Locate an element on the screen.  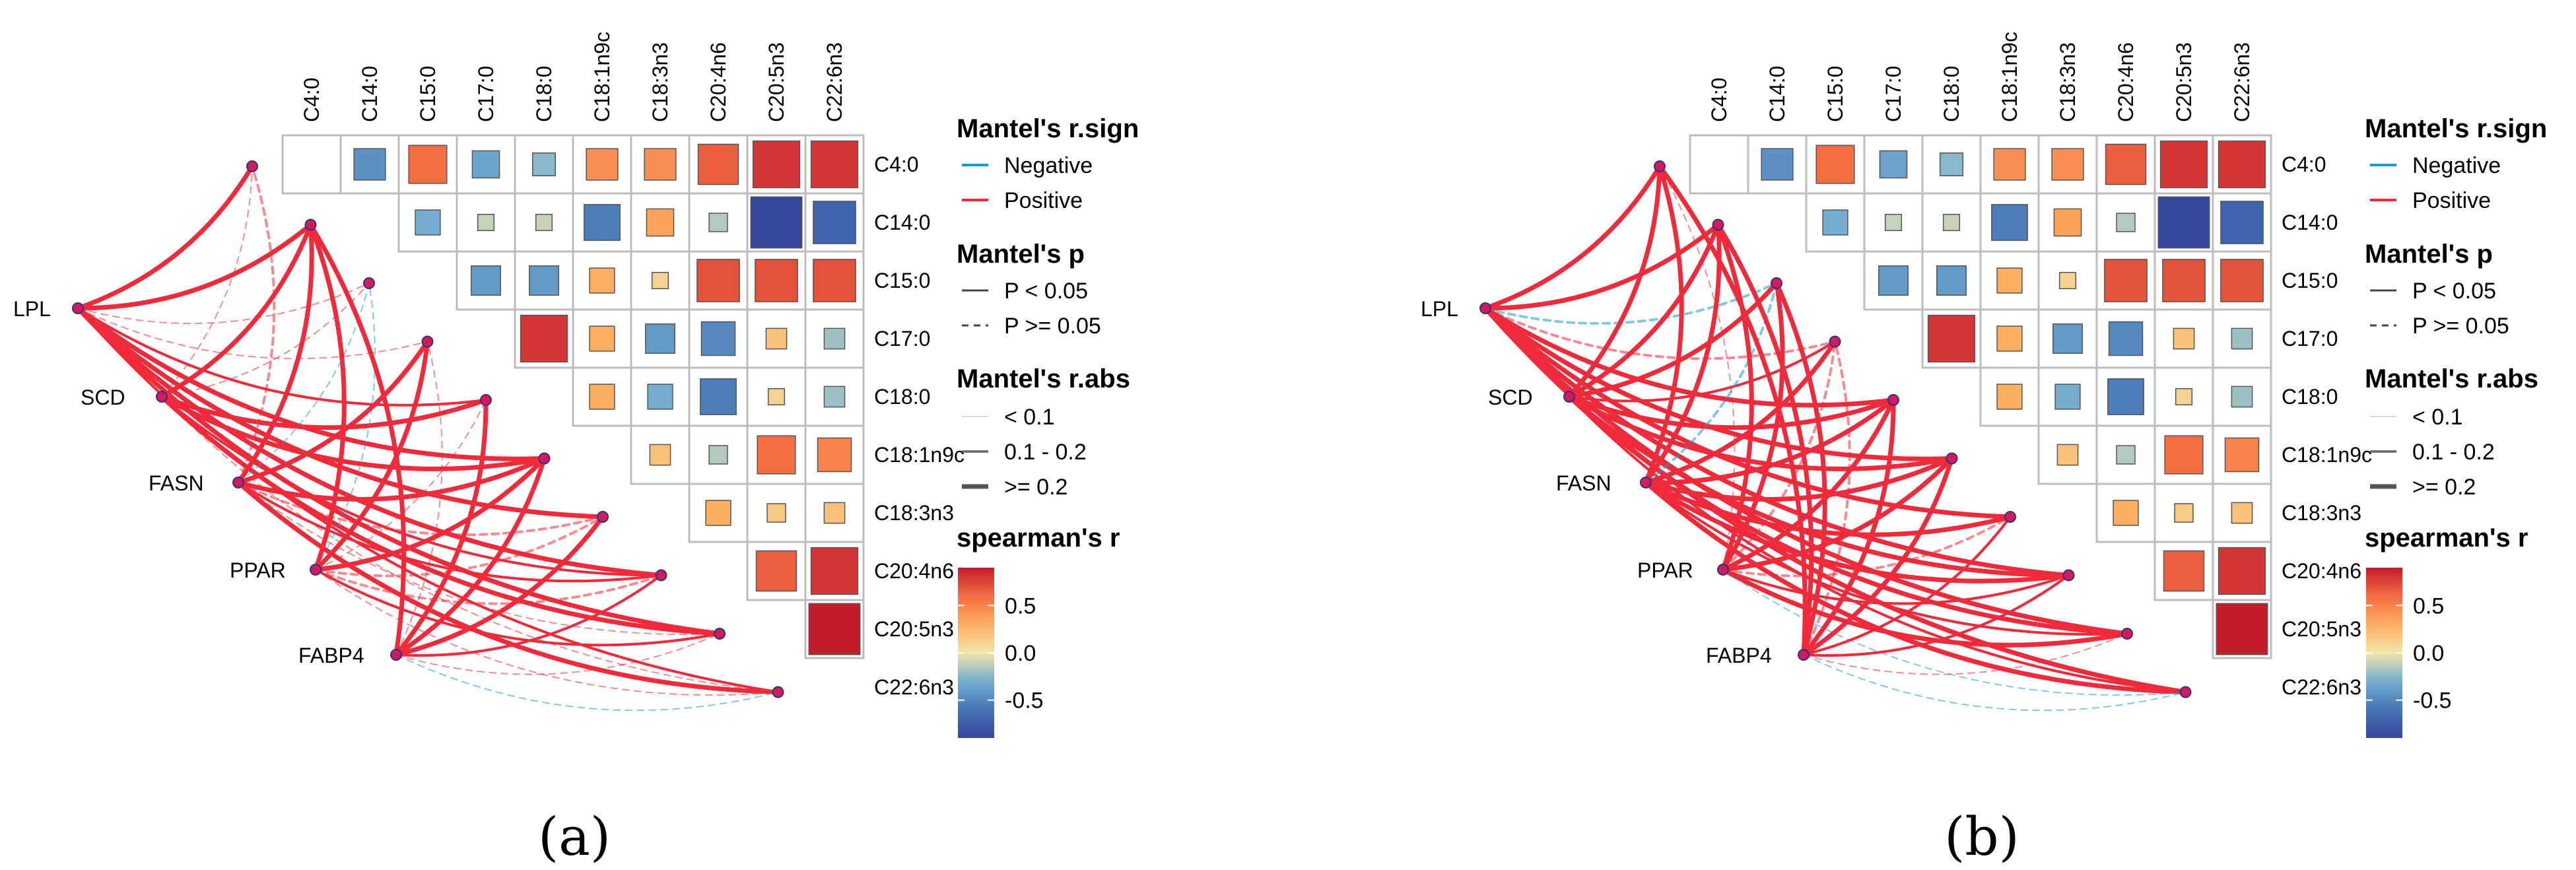
fa-node-c20-5n3 is located at coordinates (2127, 634).